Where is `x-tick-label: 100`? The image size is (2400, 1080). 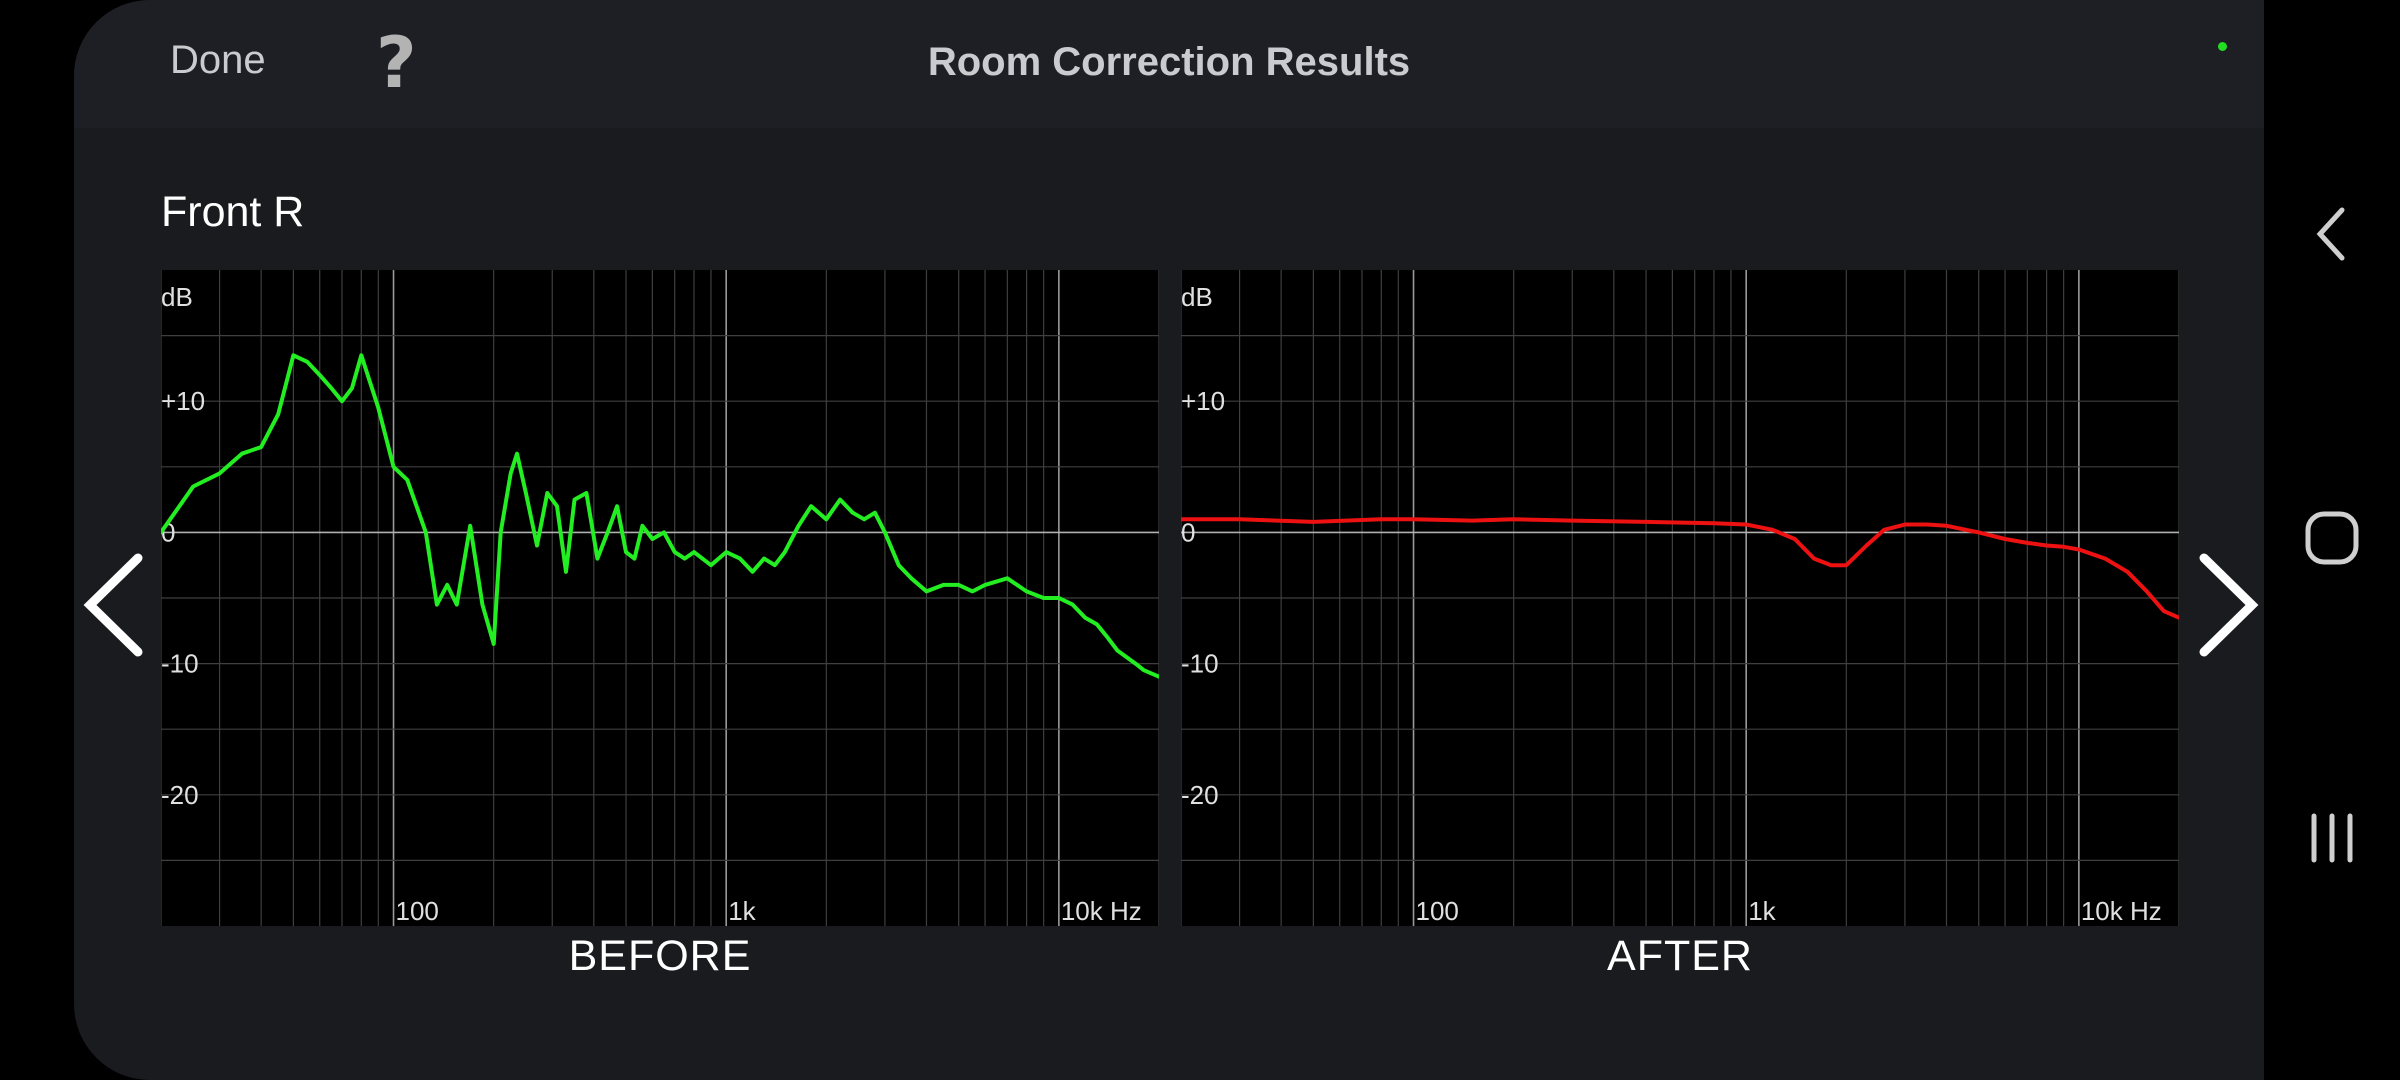
x-tick-label: 100 is located at coordinates (417, 911).